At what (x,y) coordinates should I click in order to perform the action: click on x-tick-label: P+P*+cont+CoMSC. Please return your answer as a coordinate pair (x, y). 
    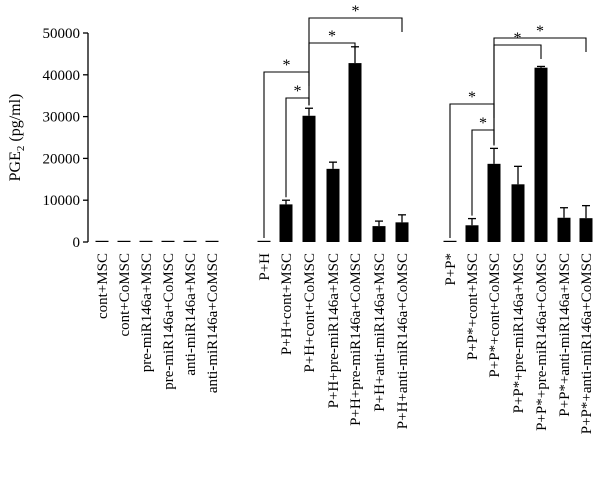
    Looking at the image, I should click on (495, 315).